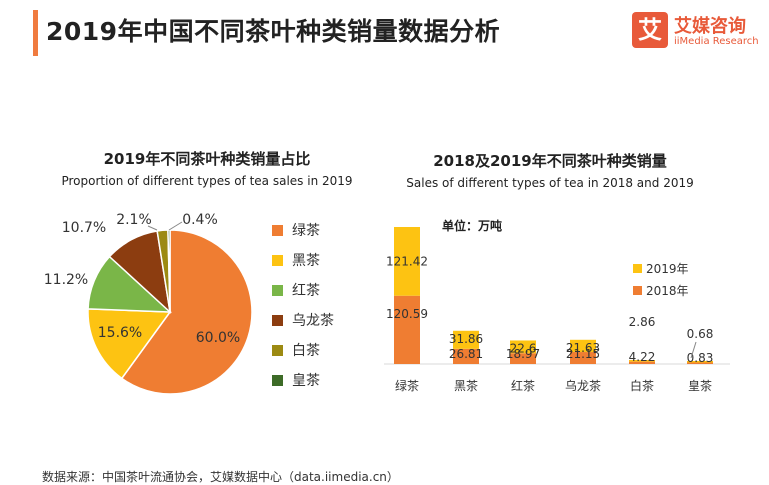 The height and width of the screenshot is (485, 769). I want to click on logo-name-cn: 艾媒咨询, so click(710, 26).